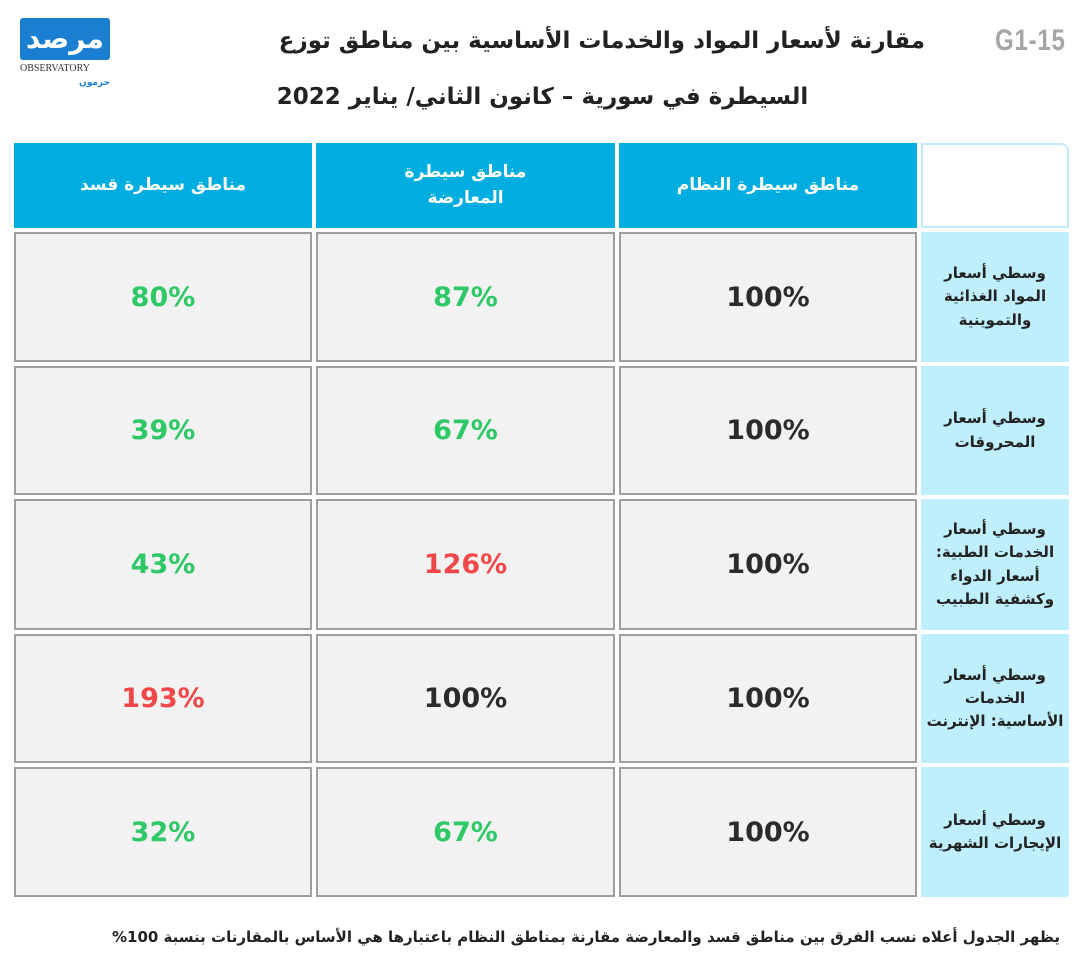 This screenshot has width=1081, height=975. What do you see at coordinates (163, 430) in the screenshot?
I see `cell-sdf: 39%` at bounding box center [163, 430].